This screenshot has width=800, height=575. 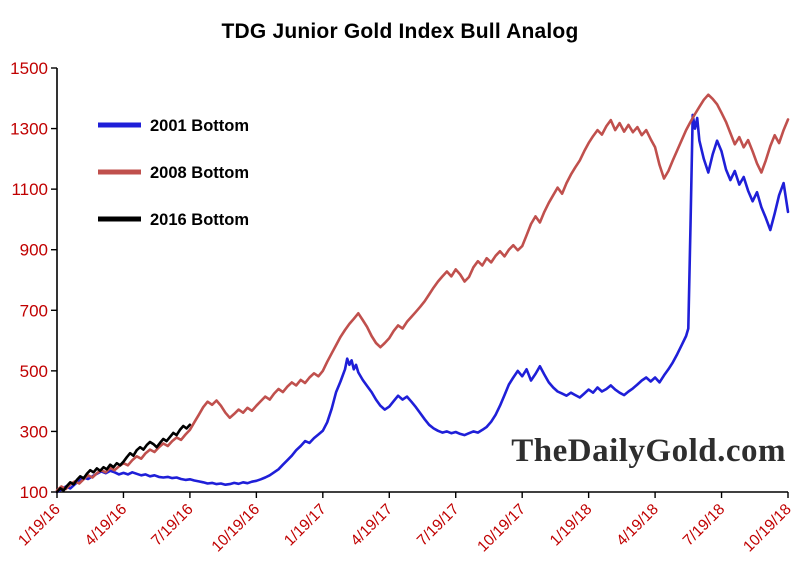 I want to click on x-tick-label: 4/19/16, so click(x=106, y=525).